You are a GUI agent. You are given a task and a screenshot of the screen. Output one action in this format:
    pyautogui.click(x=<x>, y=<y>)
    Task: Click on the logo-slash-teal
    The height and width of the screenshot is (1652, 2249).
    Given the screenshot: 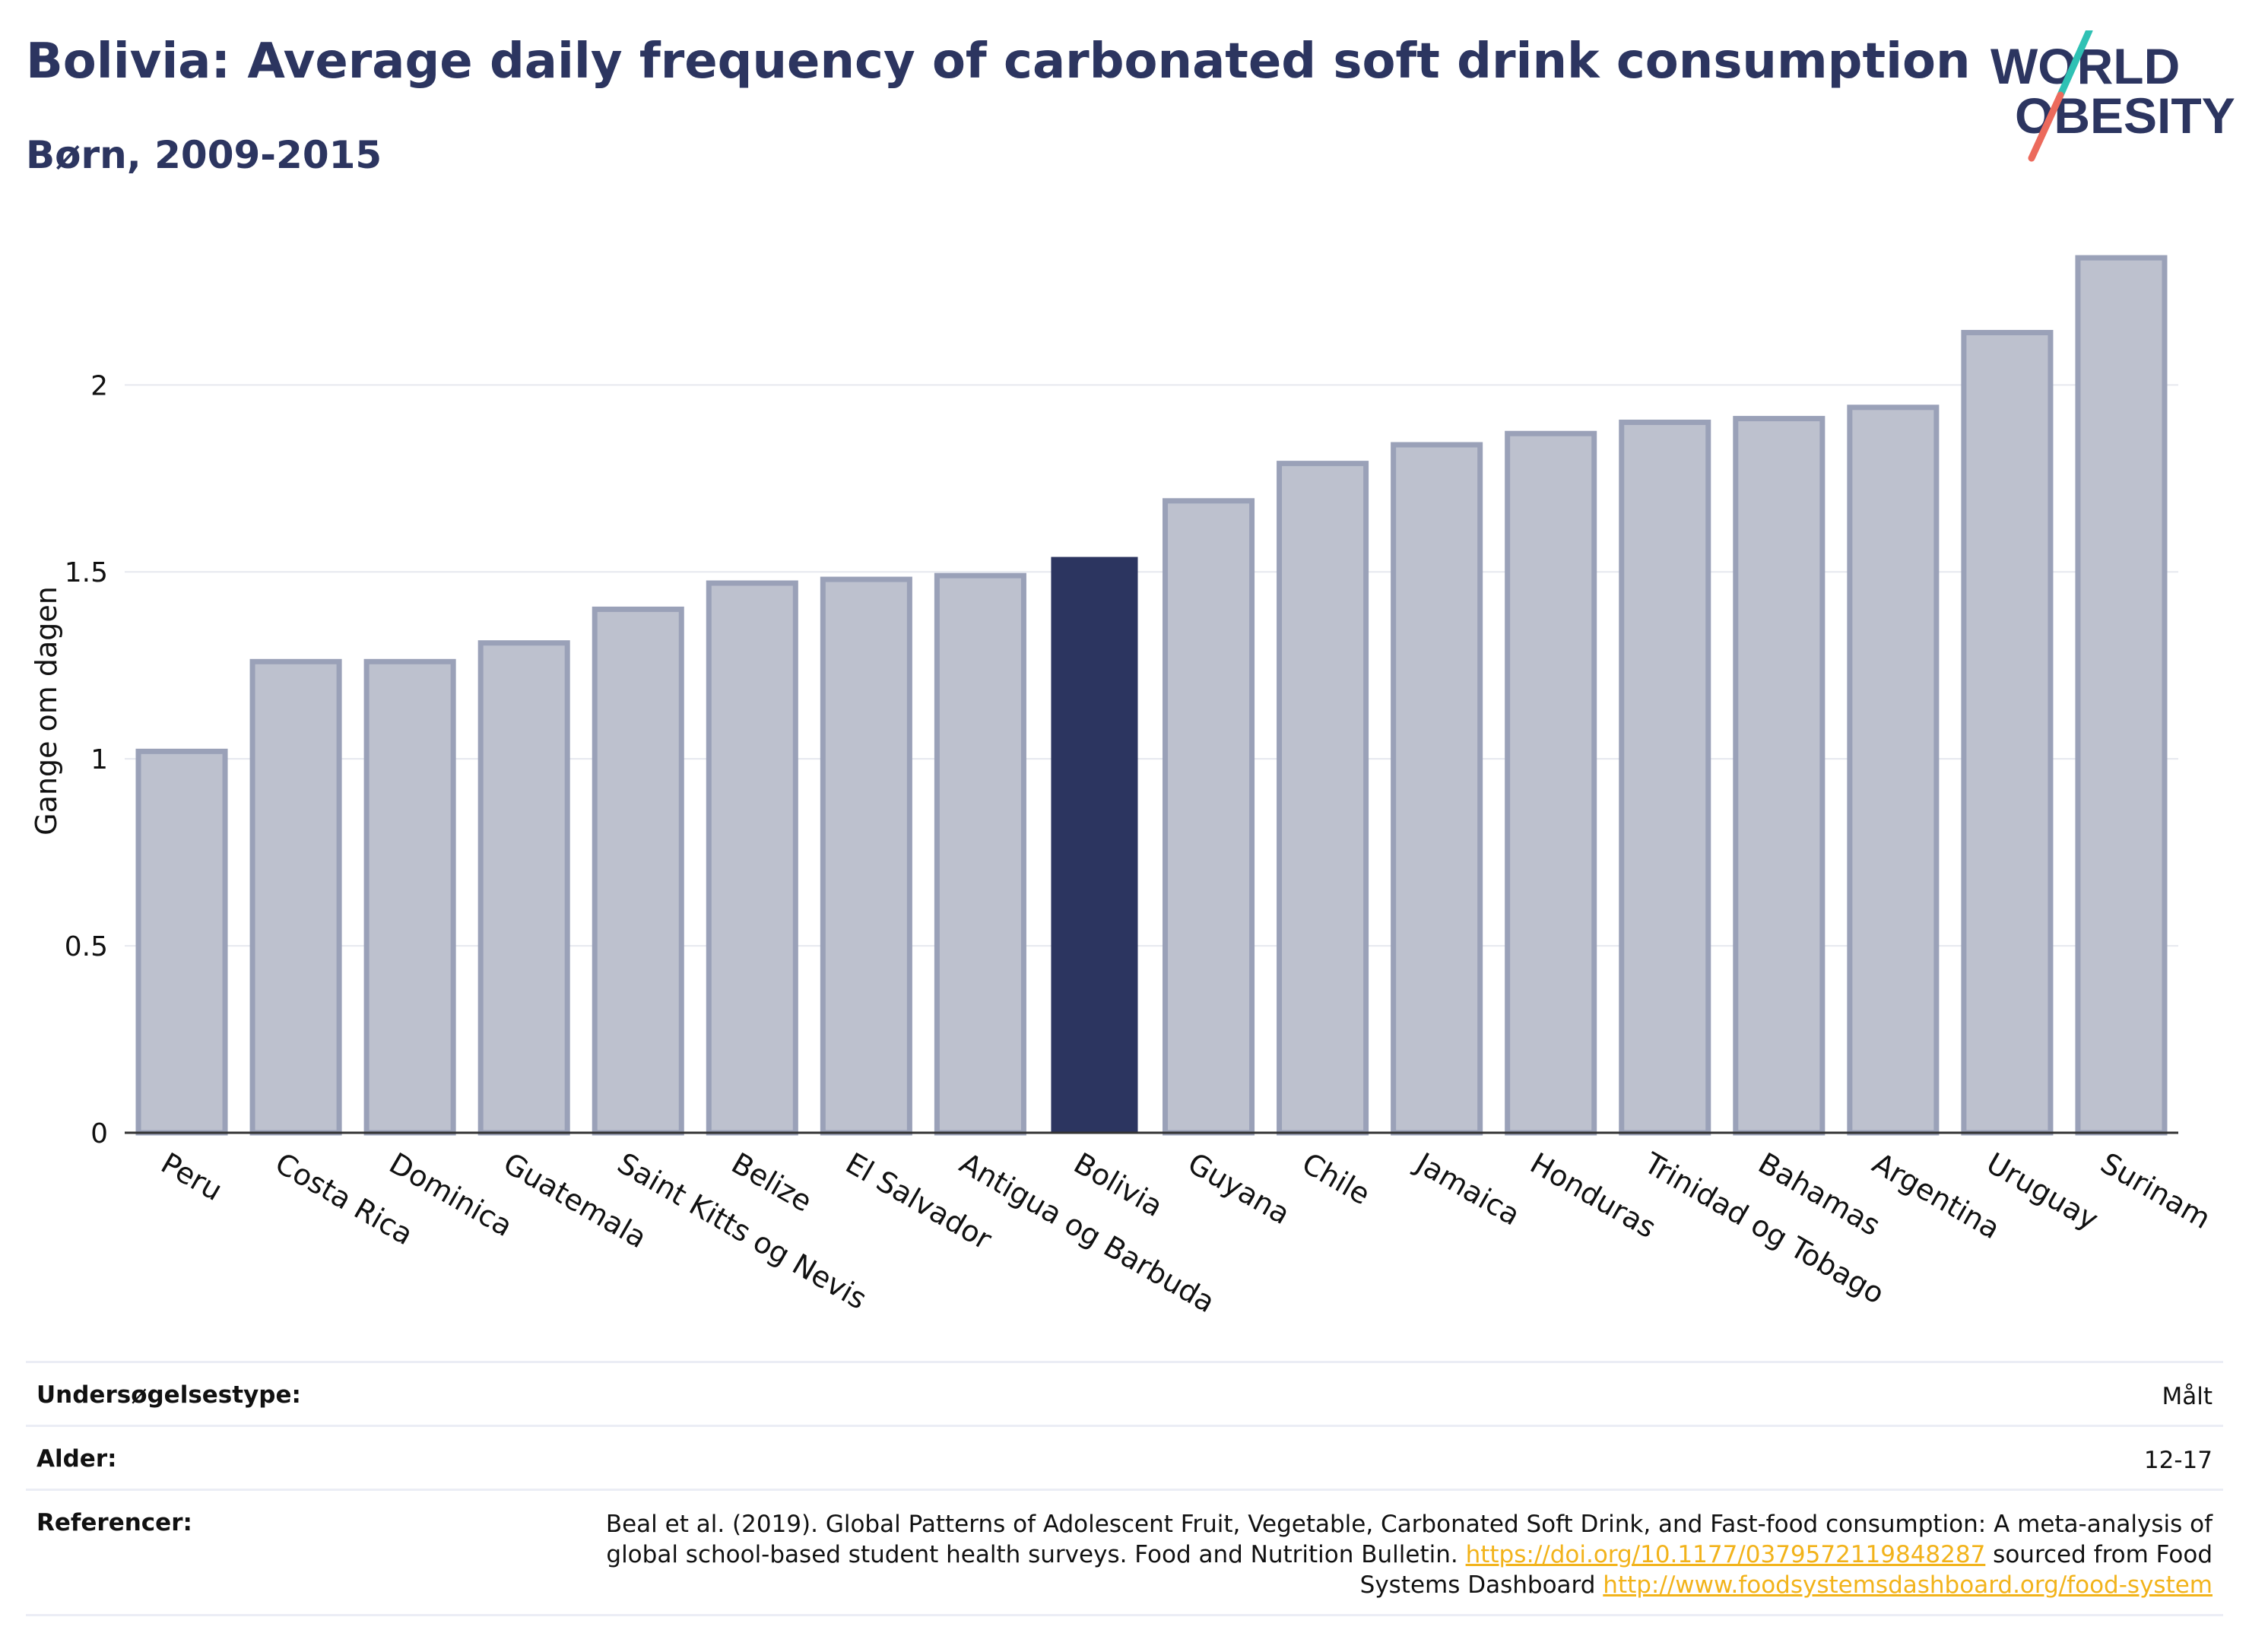 What is the action you would take?
    pyautogui.click(x=2075, y=64)
    